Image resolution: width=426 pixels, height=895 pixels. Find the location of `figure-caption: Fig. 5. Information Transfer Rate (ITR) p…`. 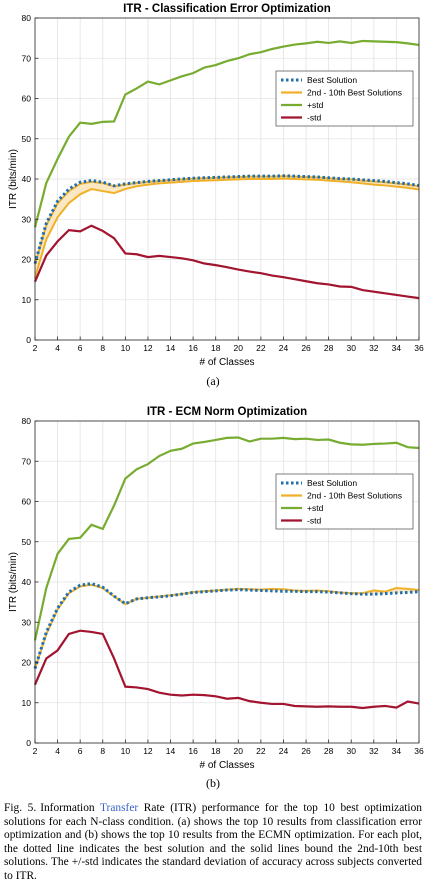

figure-caption: Fig. 5. Information Transfer Rate (ITR) p… is located at coordinates (213, 843).